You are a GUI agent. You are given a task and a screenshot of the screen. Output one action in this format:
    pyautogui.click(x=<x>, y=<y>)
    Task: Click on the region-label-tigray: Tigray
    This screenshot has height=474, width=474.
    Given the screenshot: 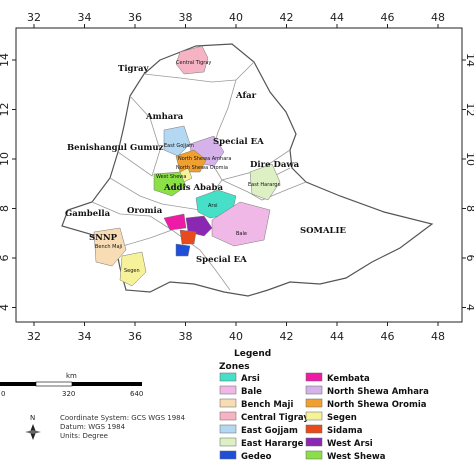 What is the action you would take?
    pyautogui.click(x=133, y=69)
    